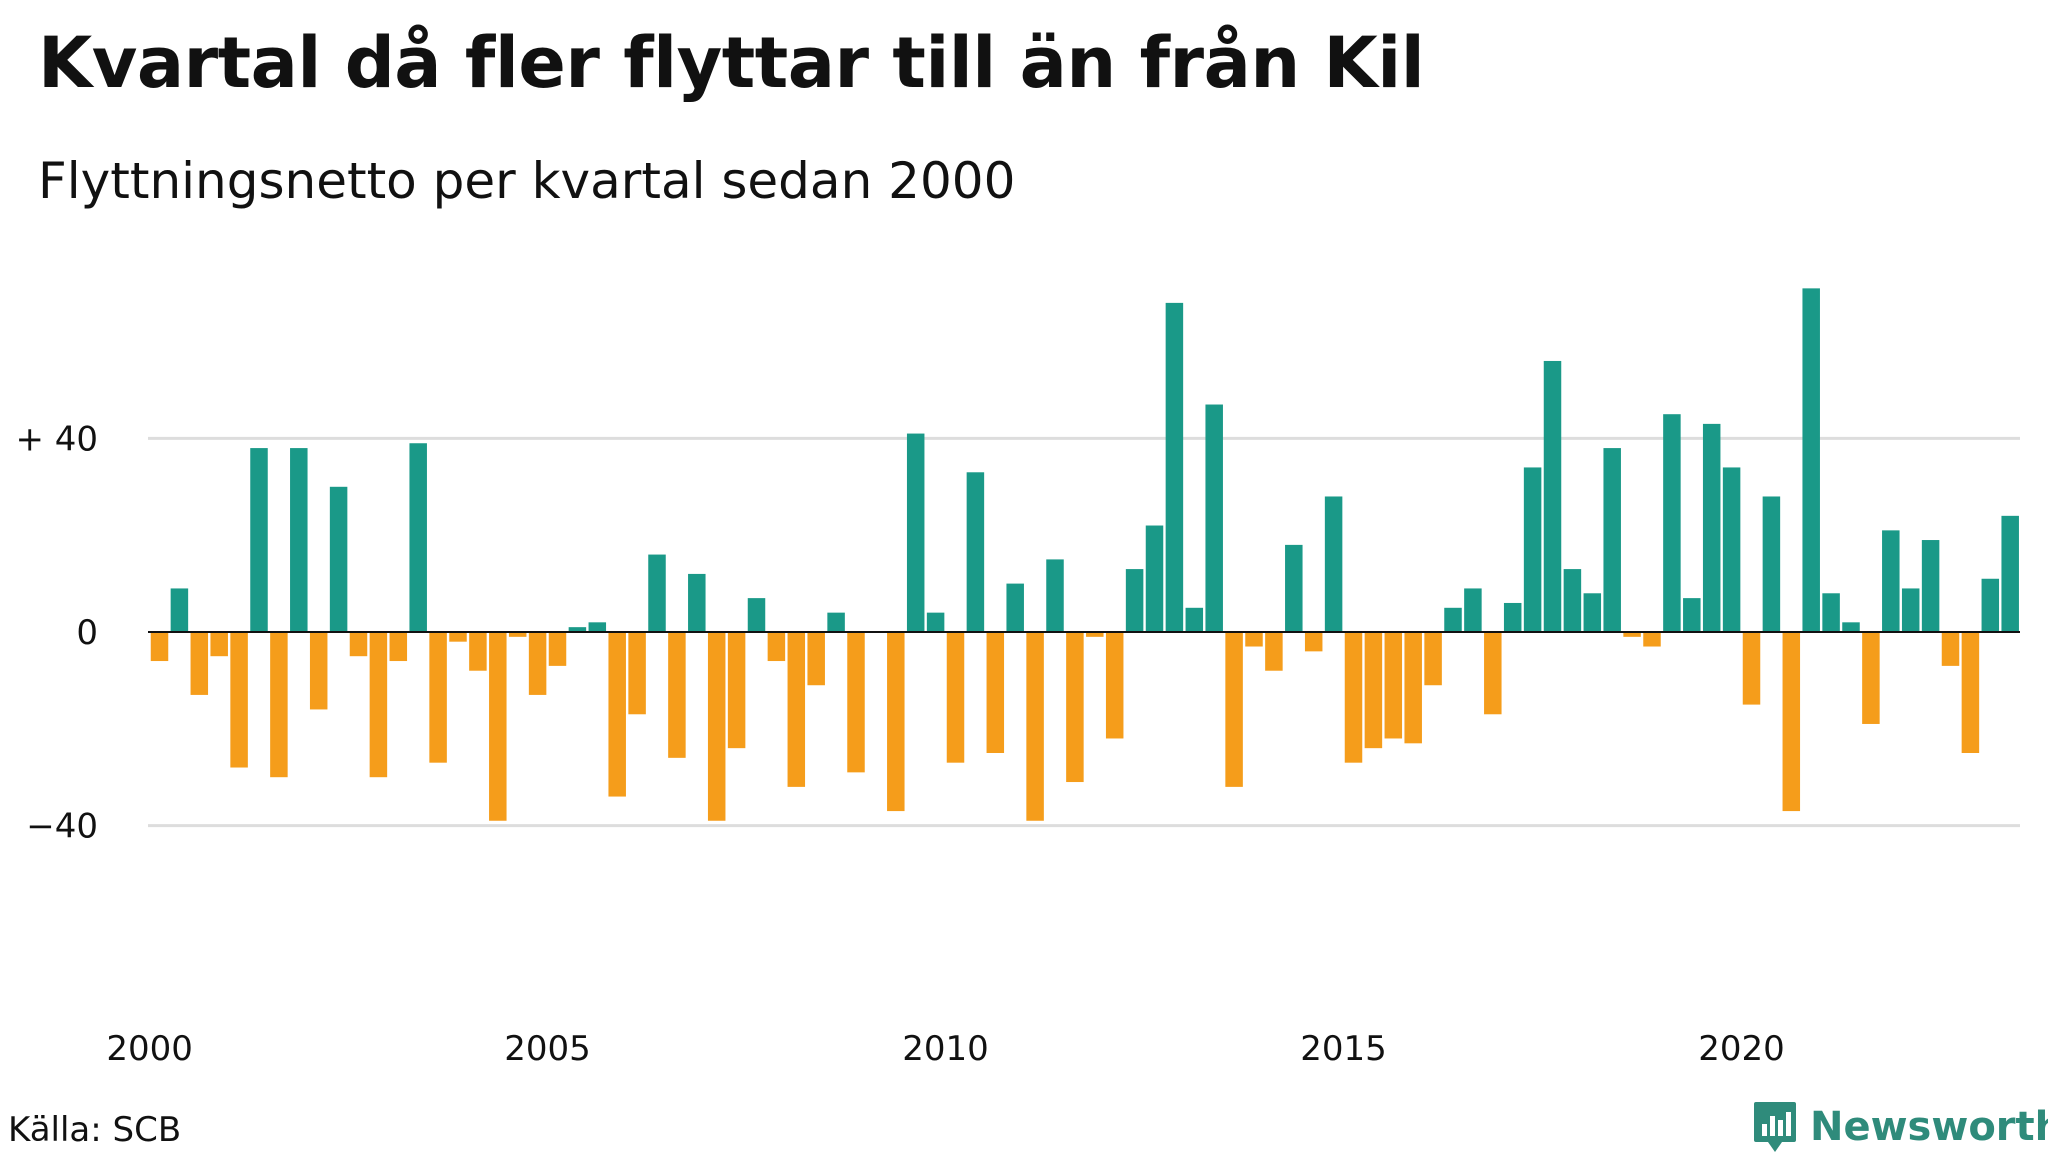 This screenshot has width=2048, height=1157. I want to click on y-tick-labels: + 40 0 −40, so click(56, 632).